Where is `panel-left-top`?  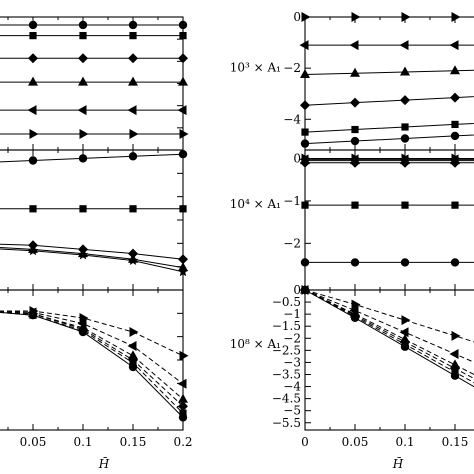 panel-left-top is located at coordinates (94, 83).